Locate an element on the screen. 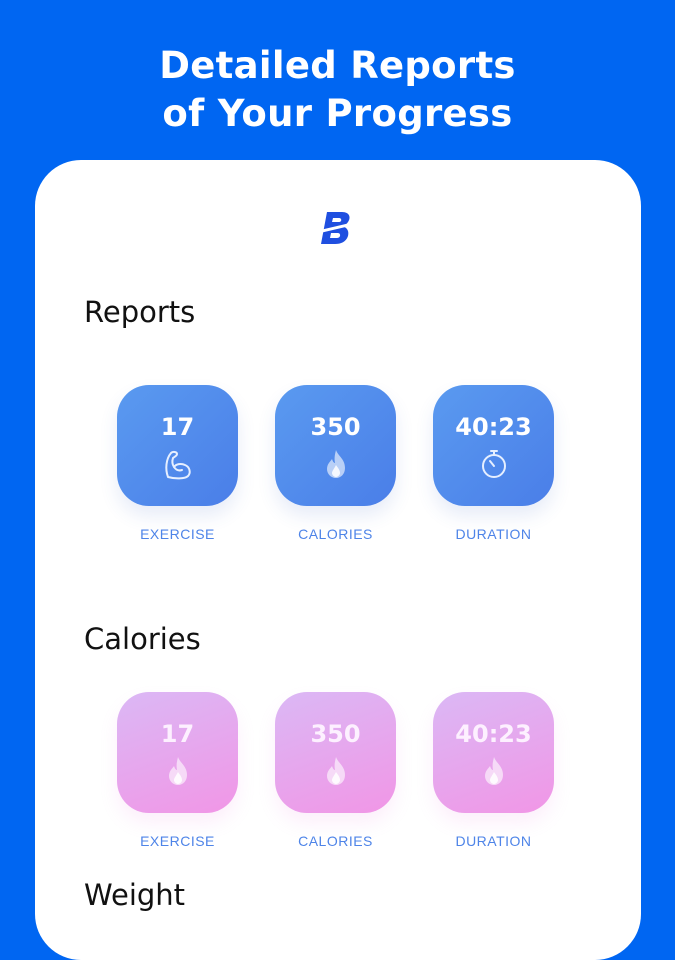 This screenshot has width=675, height=960. app-logo is located at coordinates (335, 228).